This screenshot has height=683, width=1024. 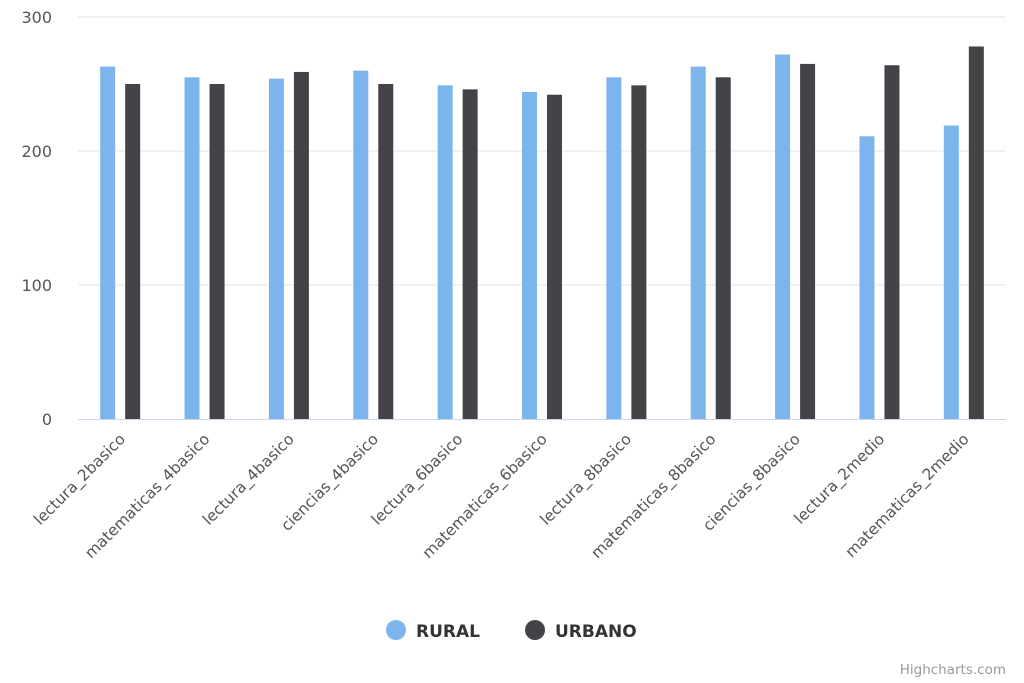 I want to click on legend-item-rural: RURAL, so click(x=433, y=631).